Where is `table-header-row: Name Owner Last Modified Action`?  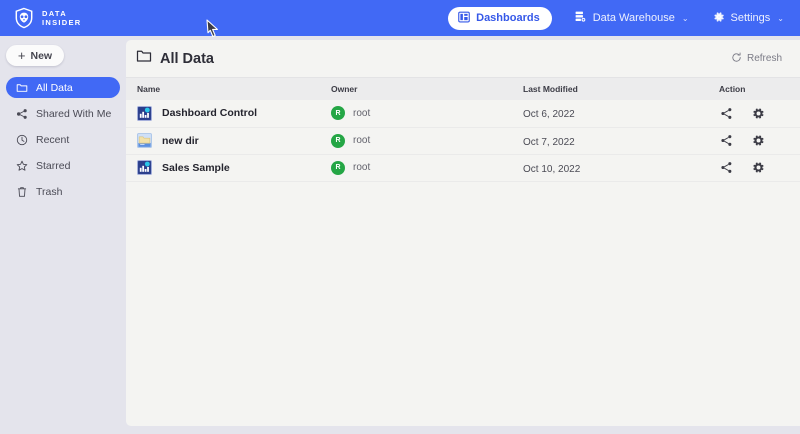 table-header-row: Name Owner Last Modified Action is located at coordinates (463, 89).